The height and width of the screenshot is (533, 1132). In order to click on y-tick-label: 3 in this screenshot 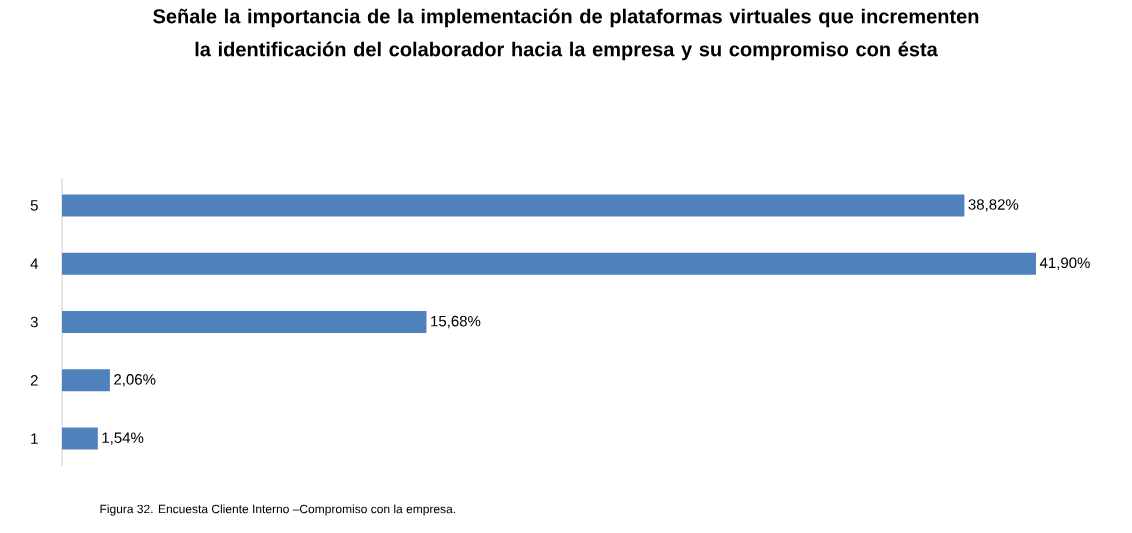, I will do `click(34, 322)`.